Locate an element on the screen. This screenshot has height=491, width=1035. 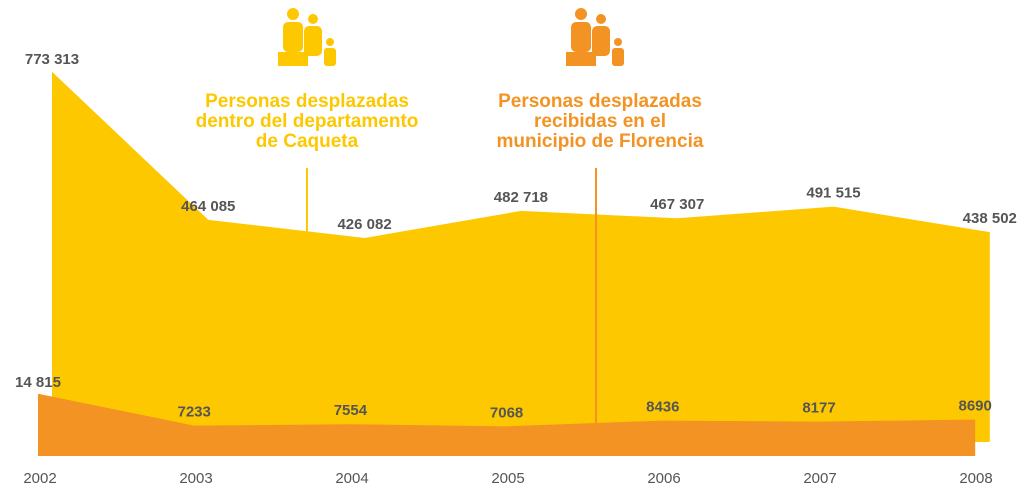
value-label: 7068 is located at coordinates (506, 412).